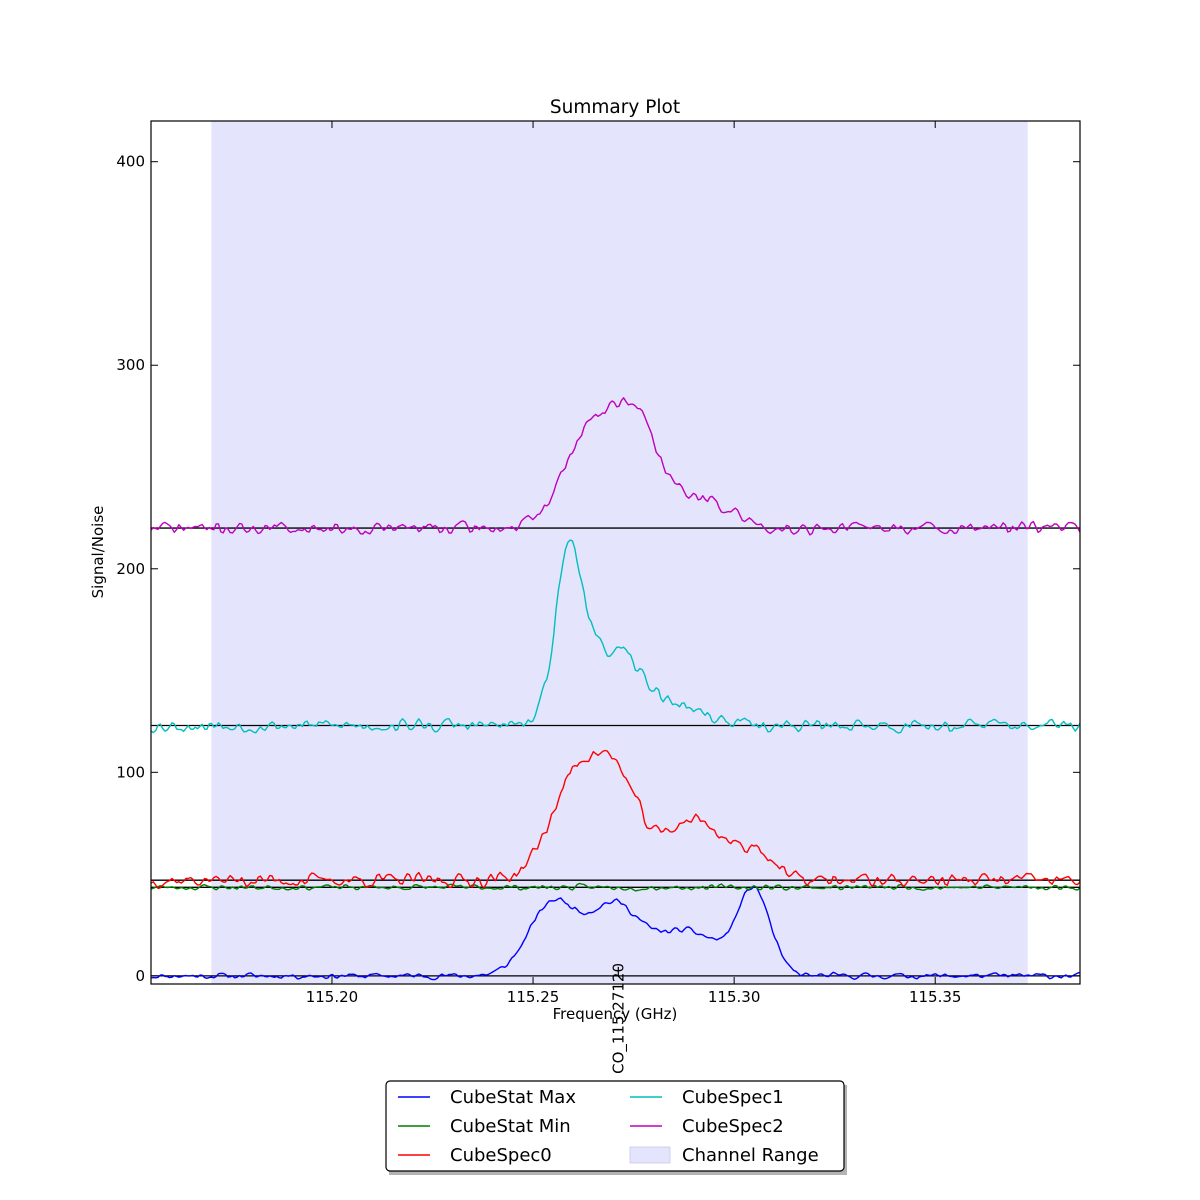 This screenshot has width=1200, height=1200. I want to click on x-axis-label: Frequency (GHz), so click(615, 1014).